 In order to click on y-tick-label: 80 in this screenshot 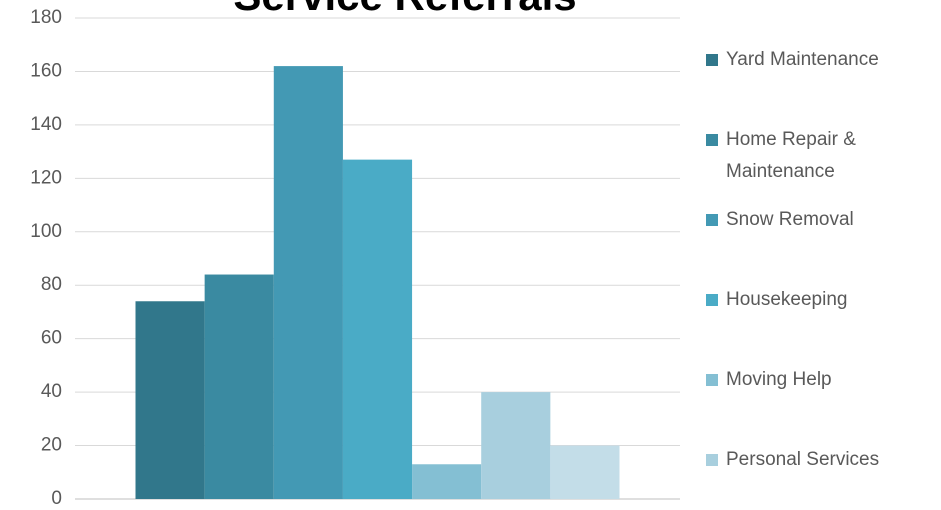, I will do `click(51, 284)`.